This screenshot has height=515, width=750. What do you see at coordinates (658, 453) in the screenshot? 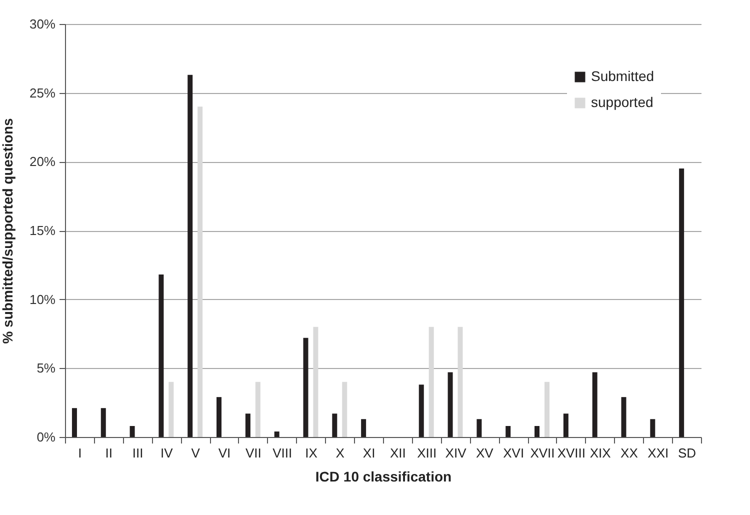
I see `x-tick-label: XXI` at bounding box center [658, 453].